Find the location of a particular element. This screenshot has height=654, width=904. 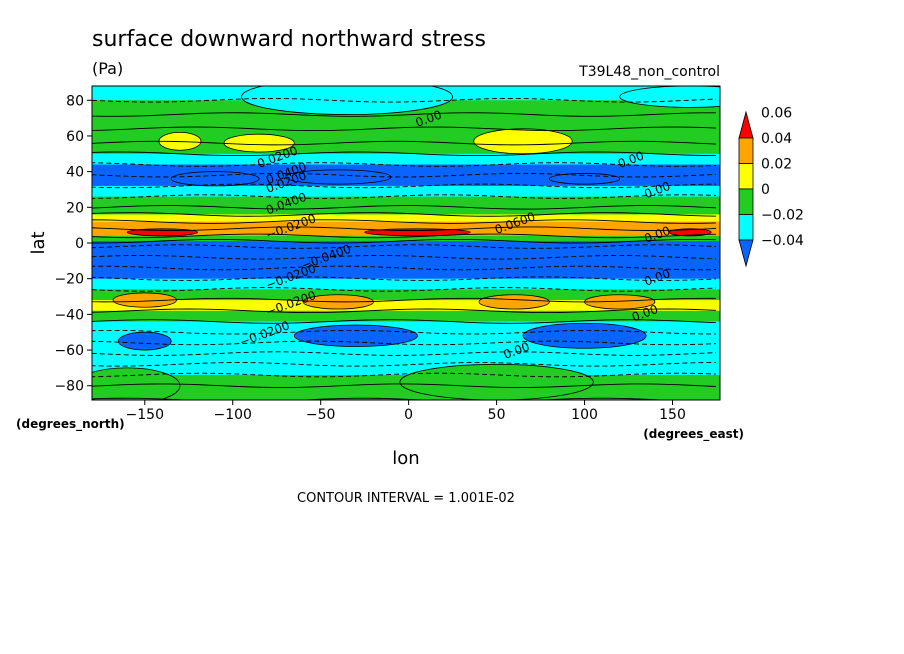

chart-units: (Pa) is located at coordinates (107, 68).